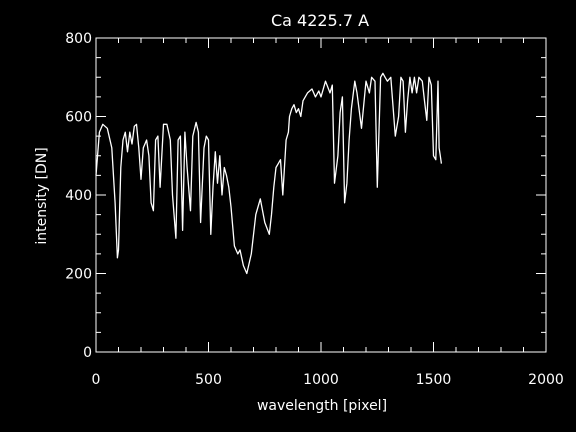 The height and width of the screenshot is (432, 576). I want to click on chart-title: Ca 4225.7 A, so click(320, 20).